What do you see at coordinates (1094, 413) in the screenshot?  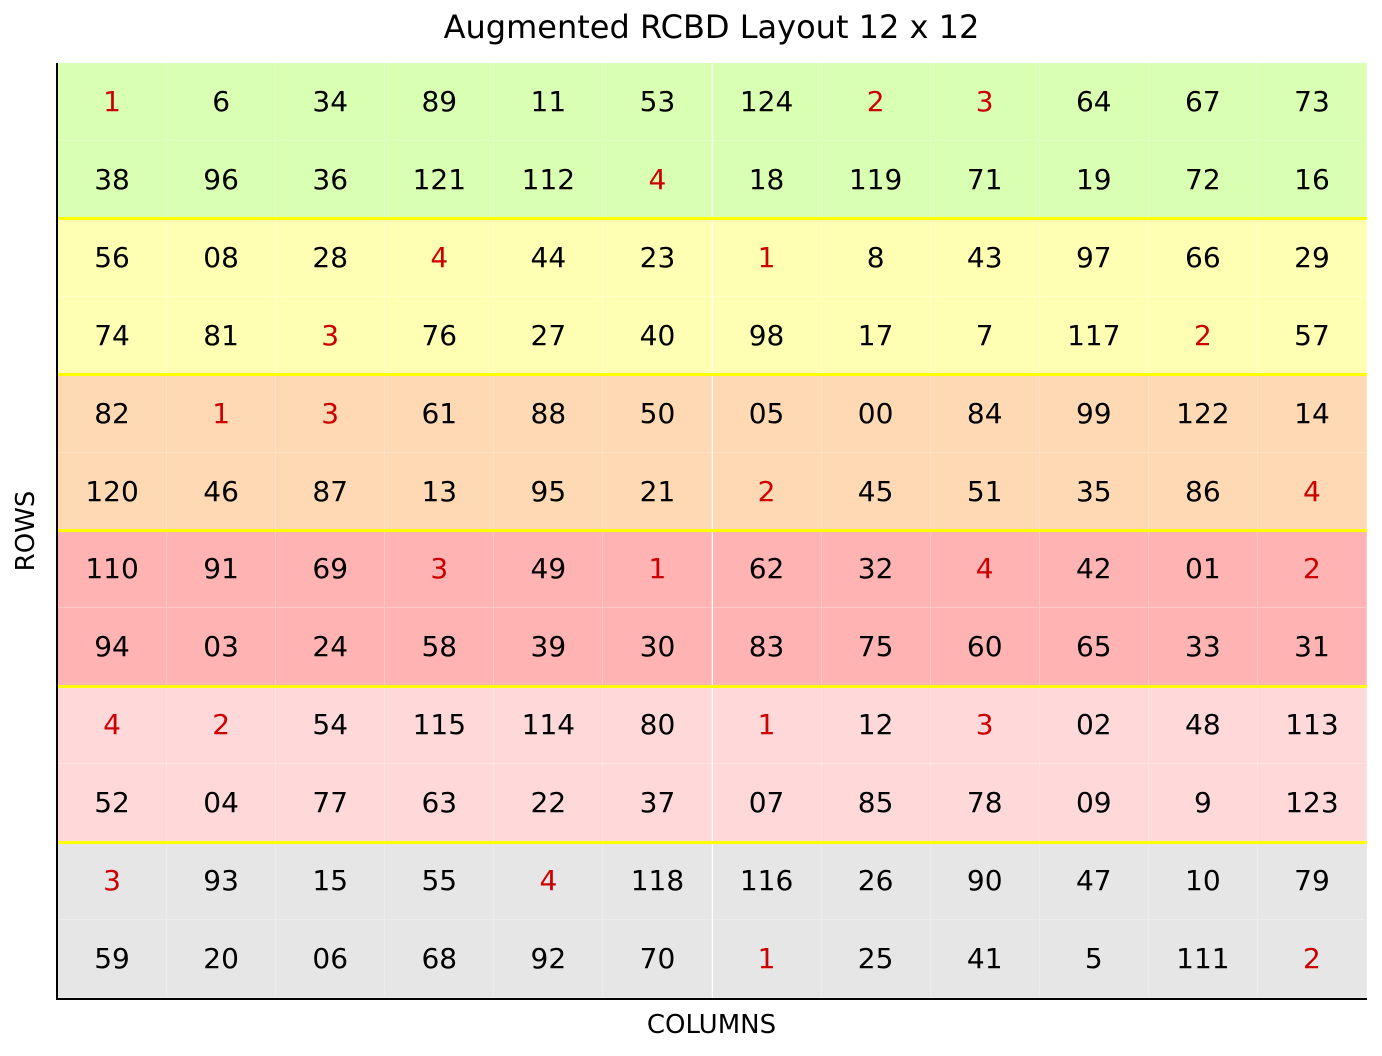 I see `plot-cell: 99` at bounding box center [1094, 413].